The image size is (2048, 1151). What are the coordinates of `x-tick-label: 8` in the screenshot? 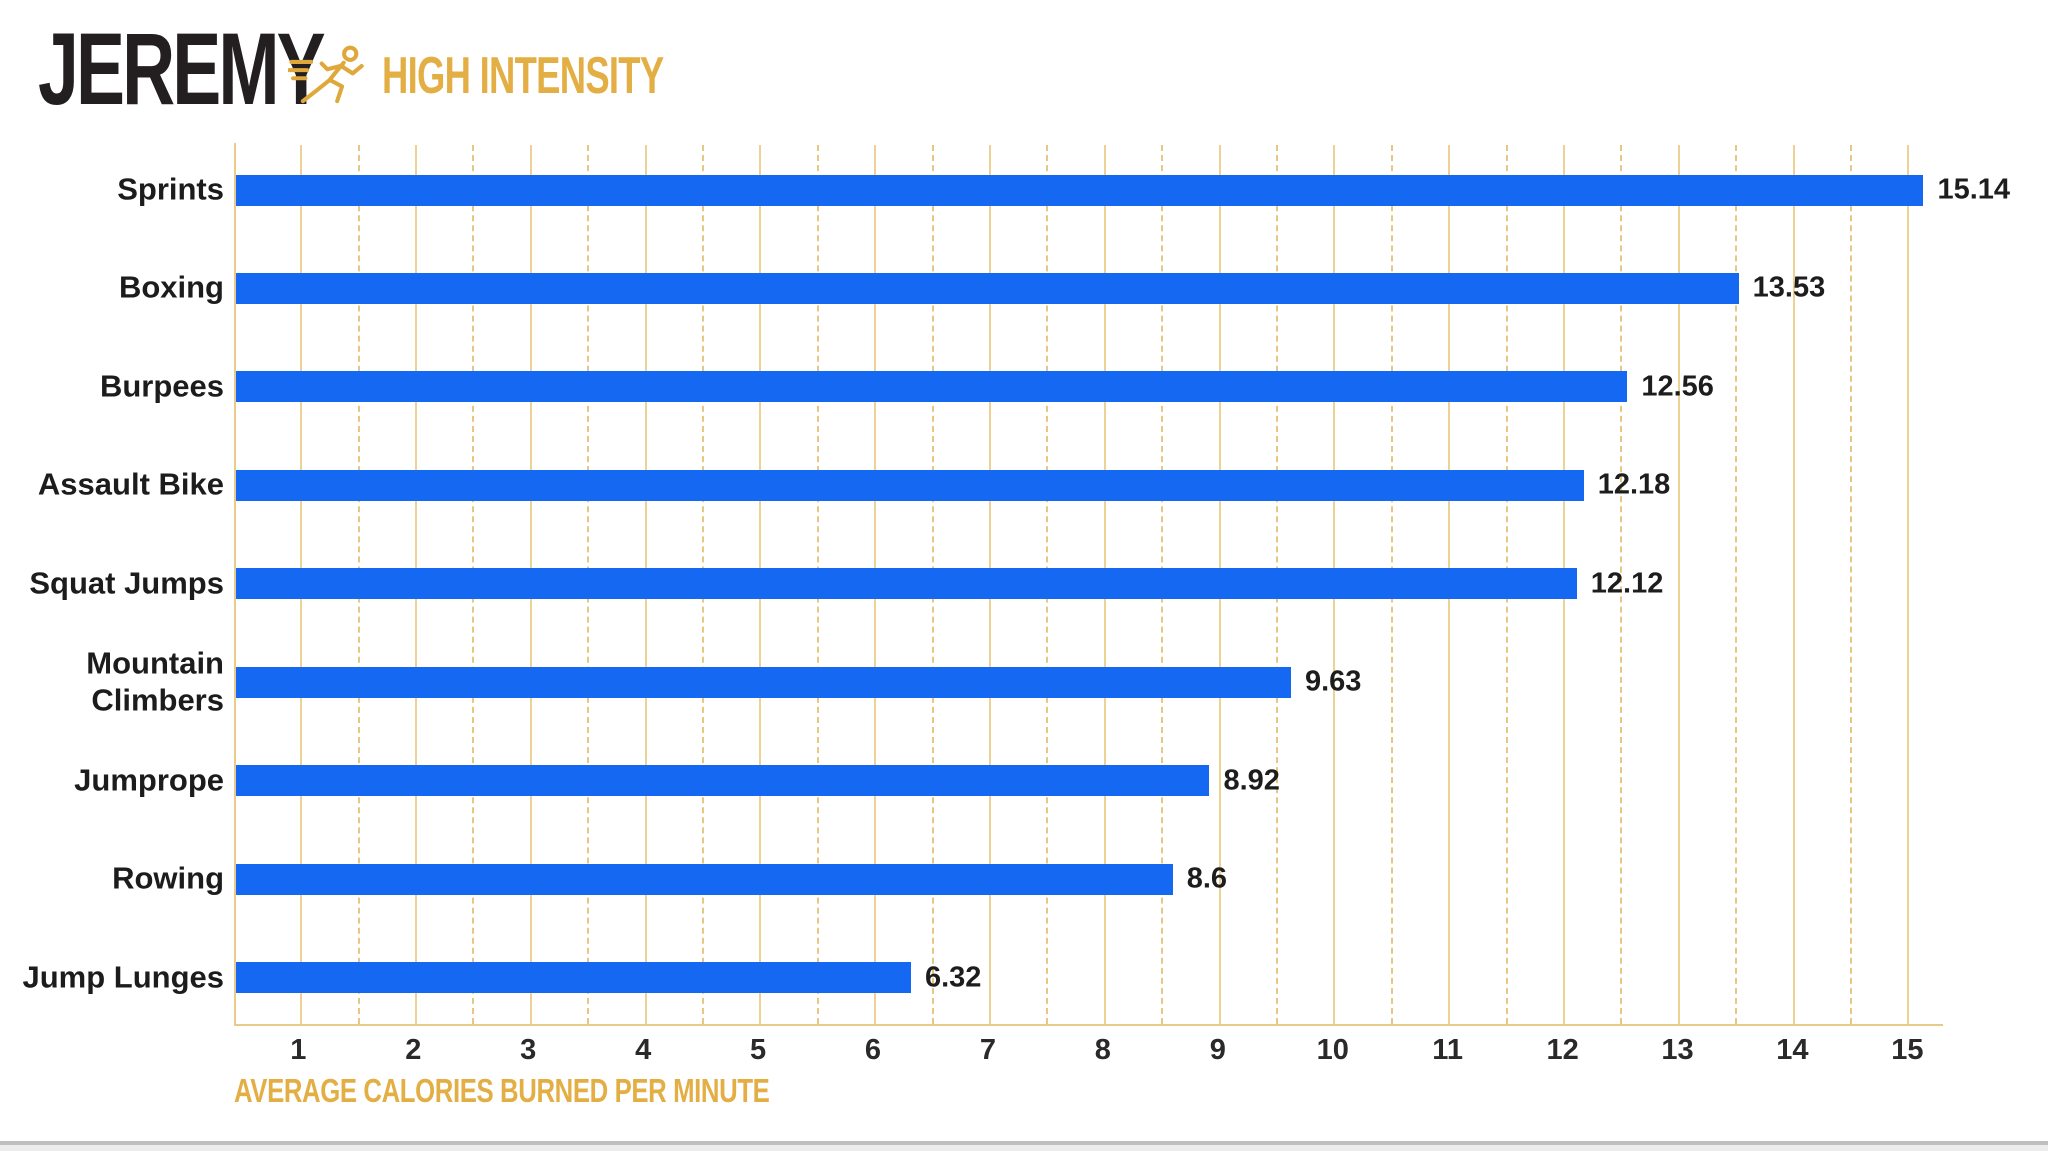 It's located at (1102, 1050).